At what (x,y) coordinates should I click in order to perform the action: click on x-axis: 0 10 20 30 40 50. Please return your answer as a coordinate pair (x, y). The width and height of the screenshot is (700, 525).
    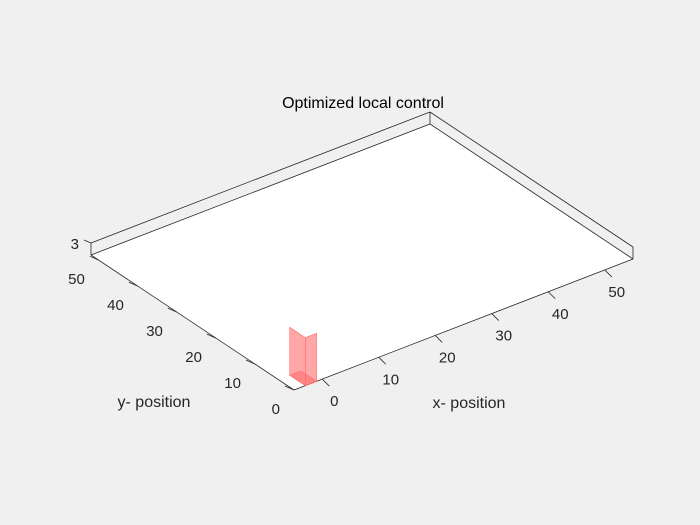
    Looking at the image, I should click on (473, 339).